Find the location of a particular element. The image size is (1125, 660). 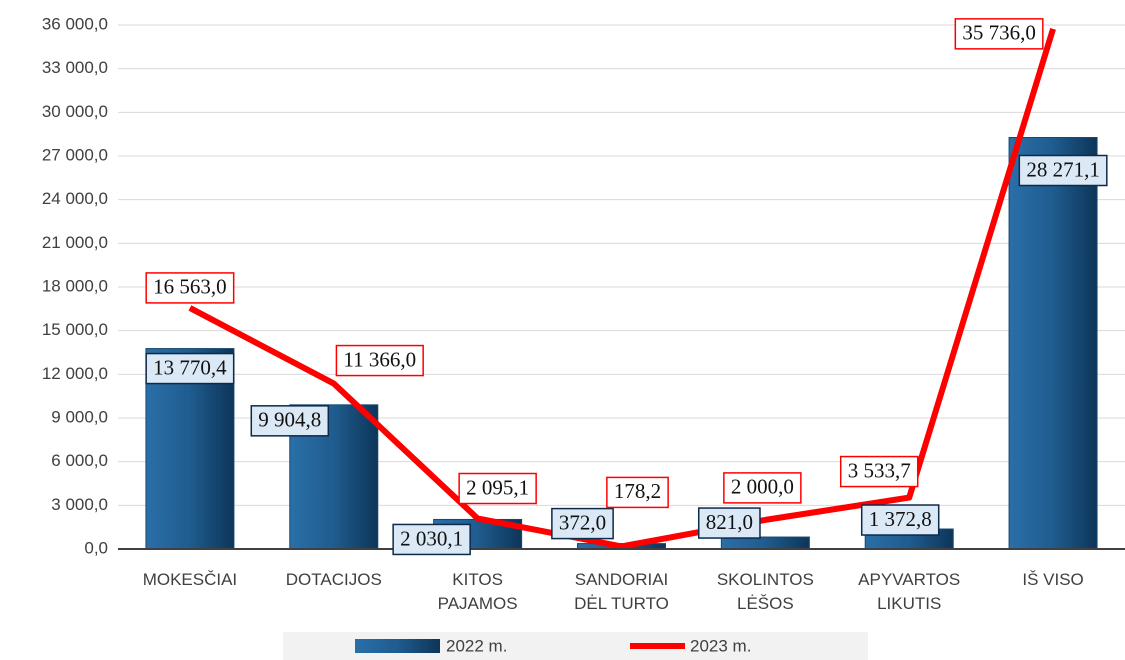

y-tick-label: 9 000,0 is located at coordinates (79, 416).